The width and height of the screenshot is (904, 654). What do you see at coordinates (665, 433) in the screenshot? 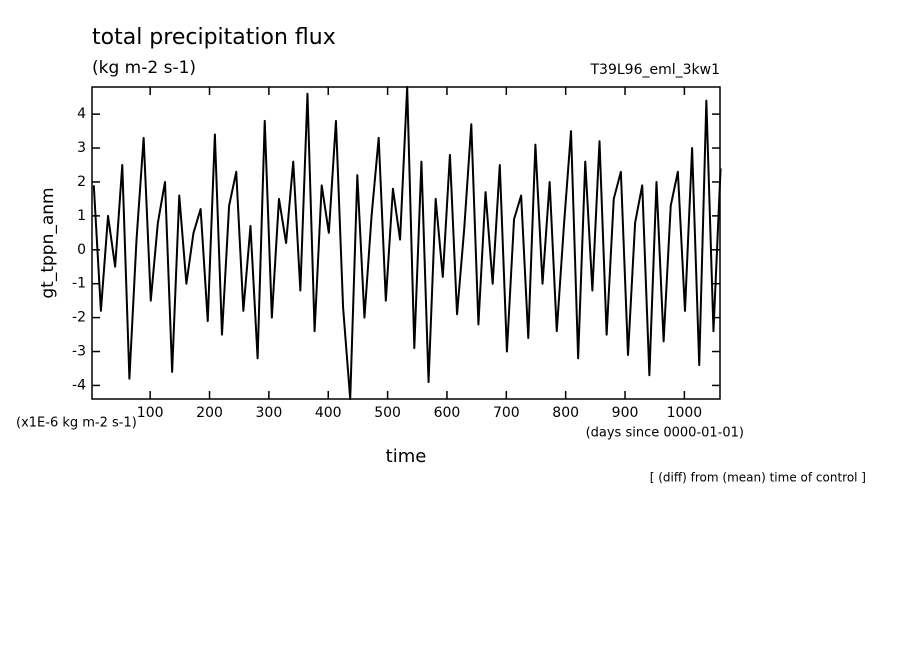
I see `x-unit: (days since 0000-01-01)` at bounding box center [665, 433].